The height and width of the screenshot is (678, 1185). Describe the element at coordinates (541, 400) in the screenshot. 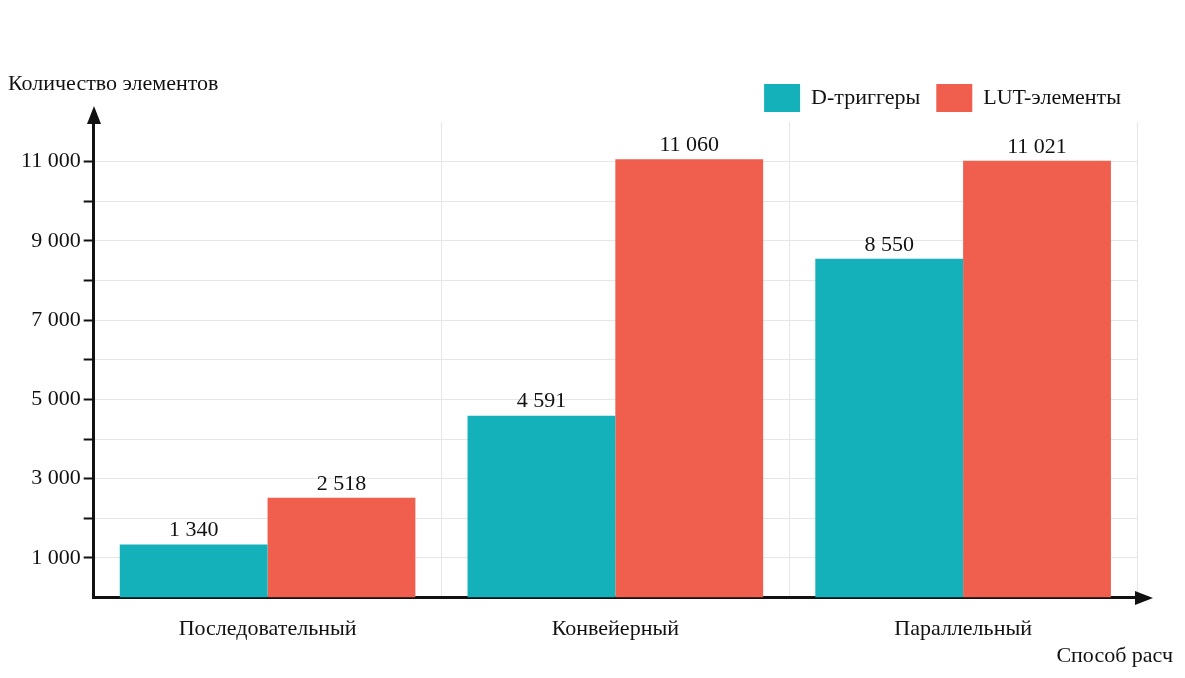

I see `data-label: 4 591` at that location.